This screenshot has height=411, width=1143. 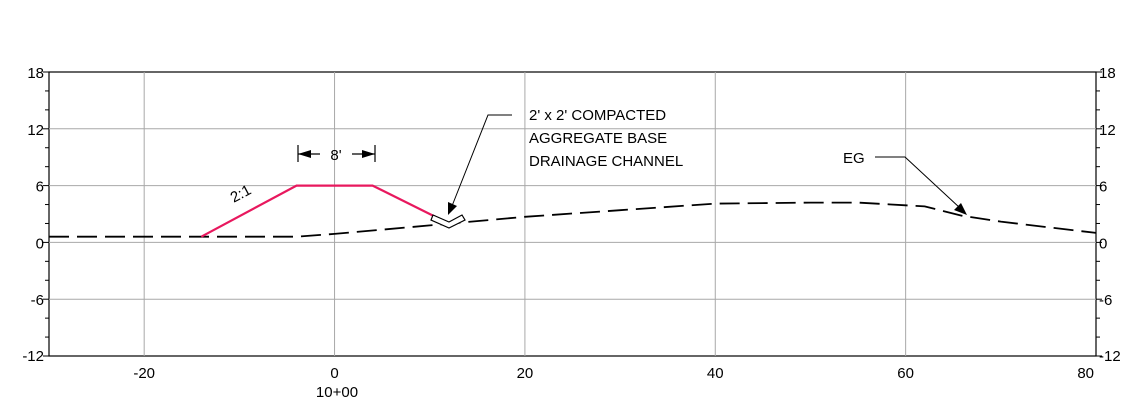 I want to click on width-dimension-label: 8', so click(x=335, y=155).